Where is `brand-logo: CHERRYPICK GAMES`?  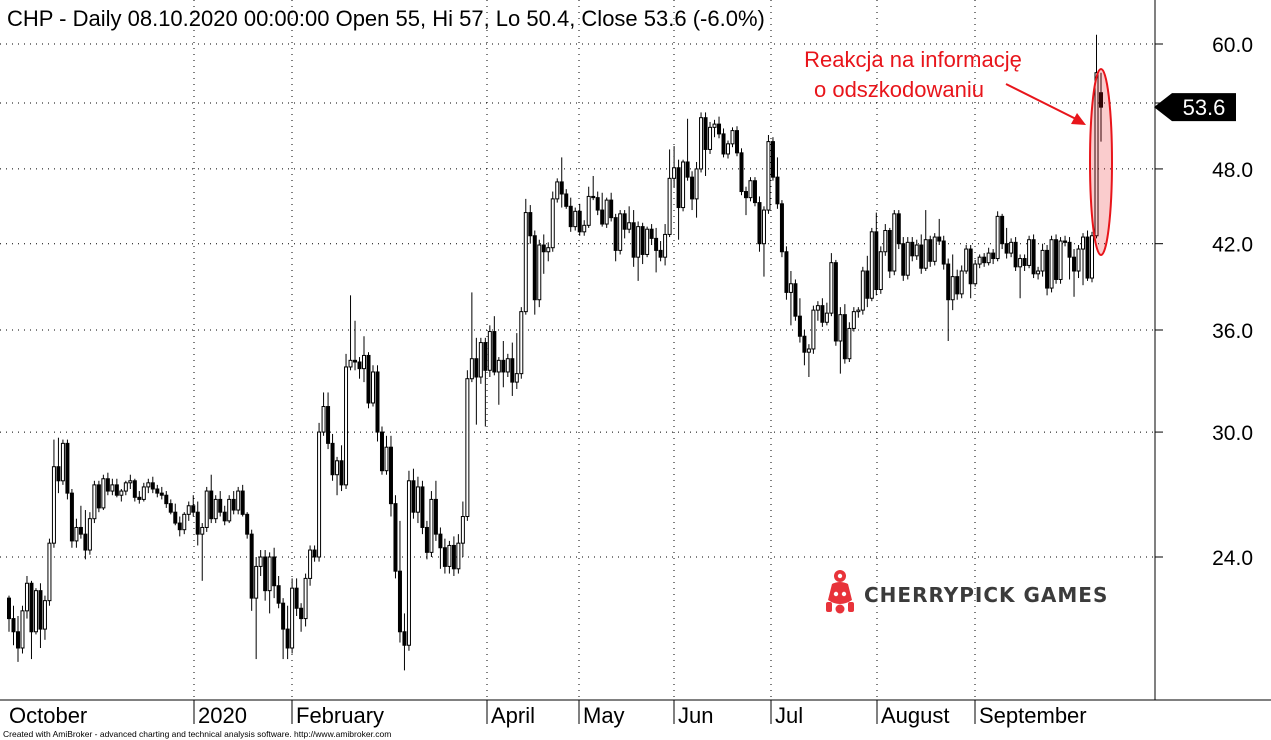
brand-logo: CHERRYPICK GAMES is located at coordinates (966, 592).